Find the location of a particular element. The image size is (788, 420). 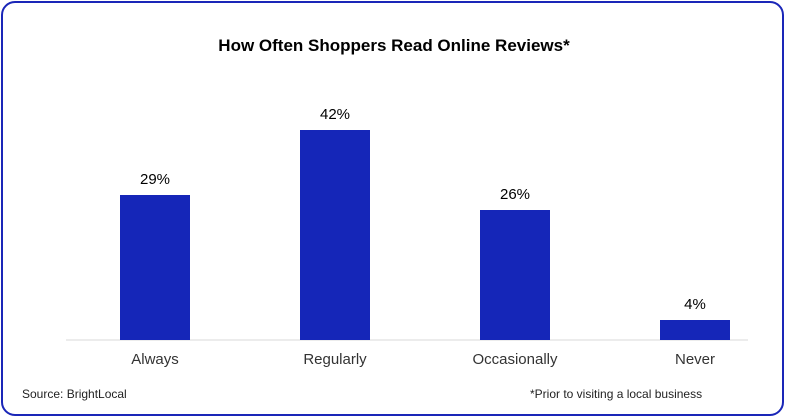

bar-regularly is located at coordinates (335, 235).